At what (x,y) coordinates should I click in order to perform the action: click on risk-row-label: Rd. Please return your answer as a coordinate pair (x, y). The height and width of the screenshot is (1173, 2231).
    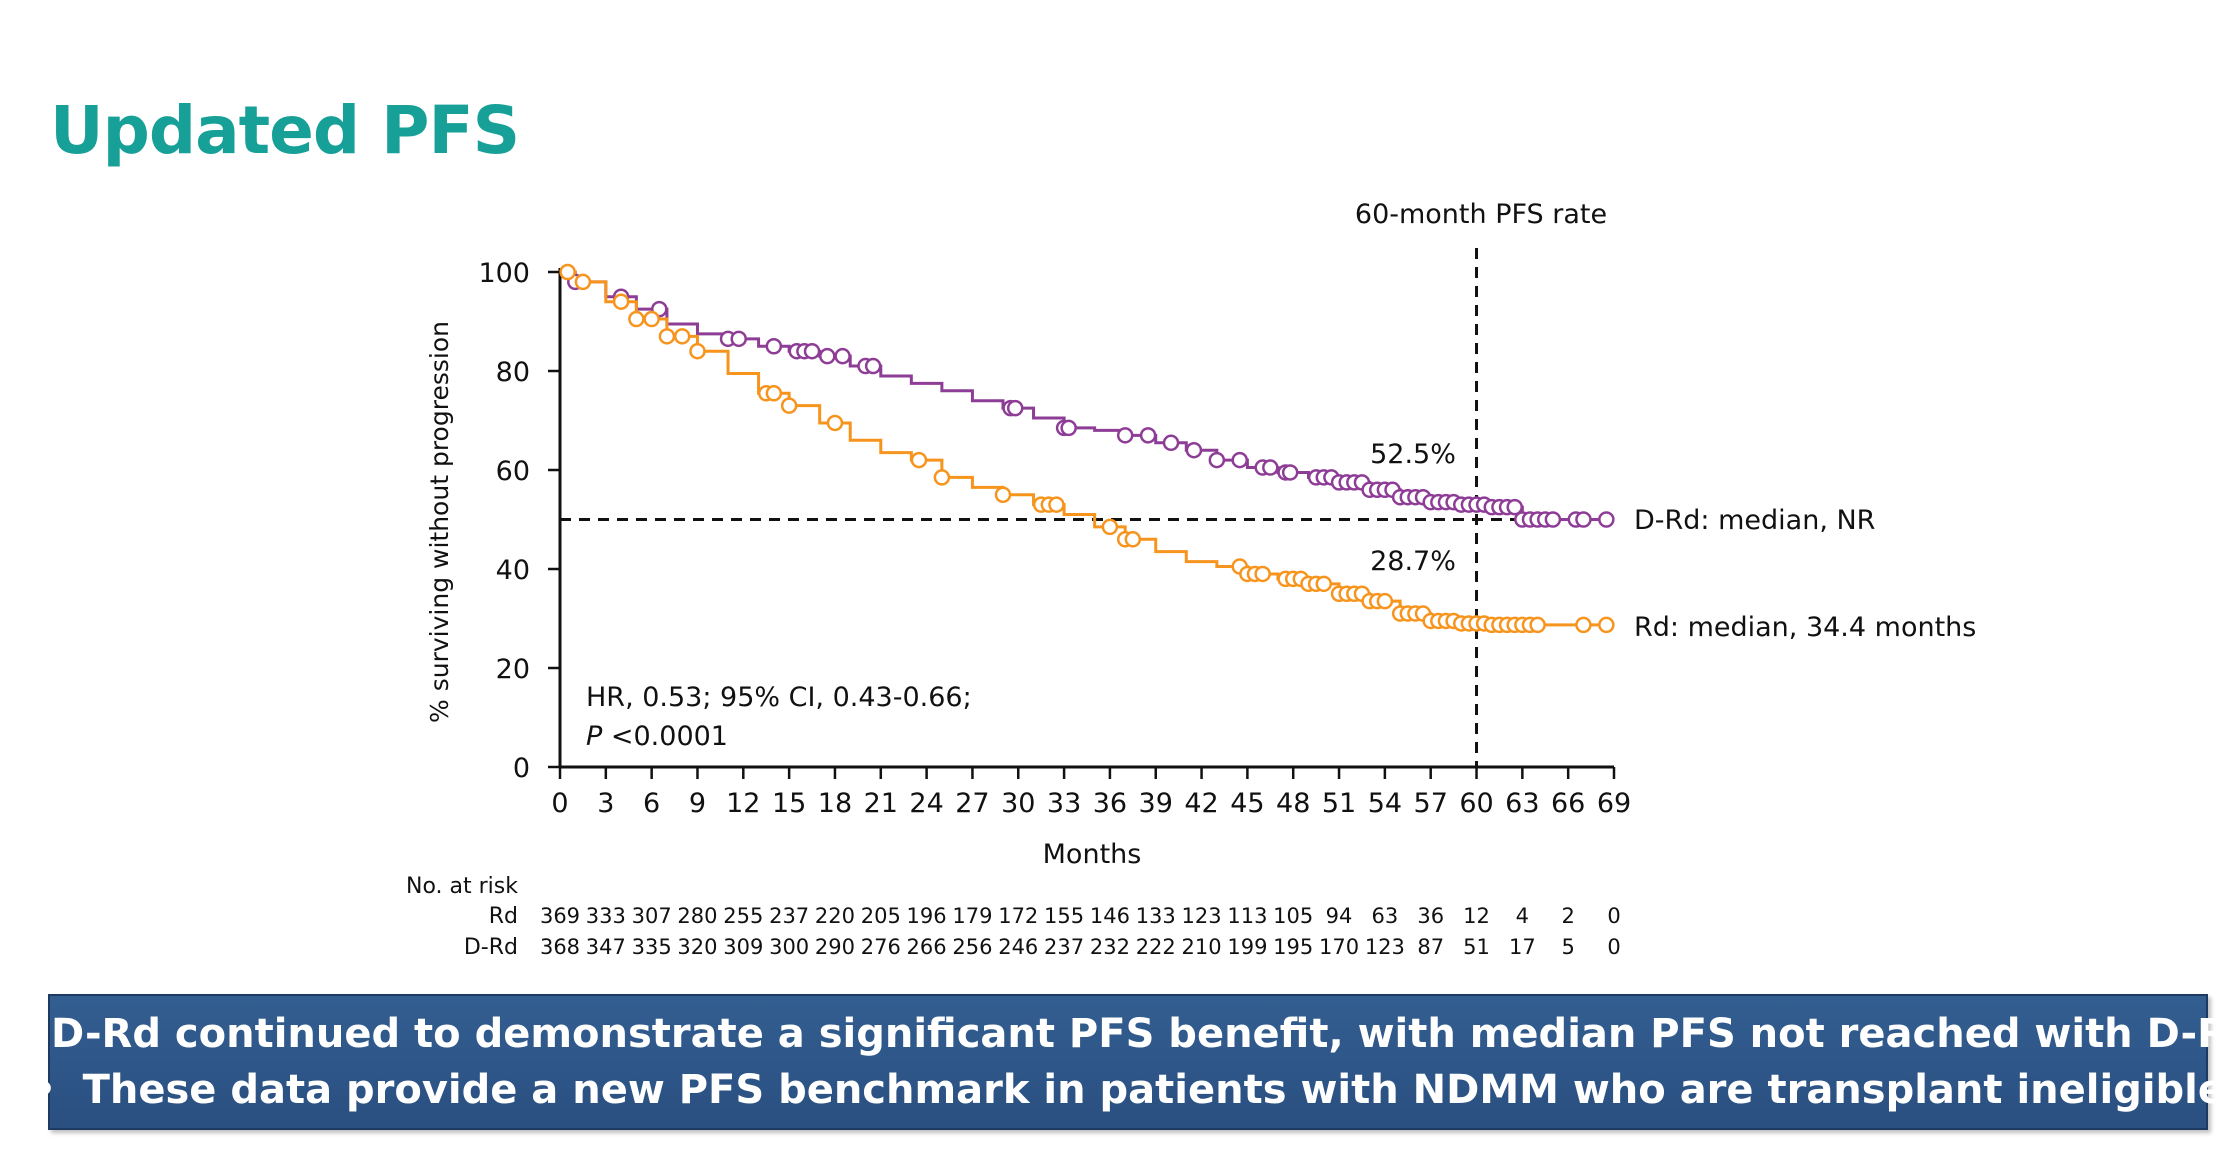
    Looking at the image, I should click on (503, 916).